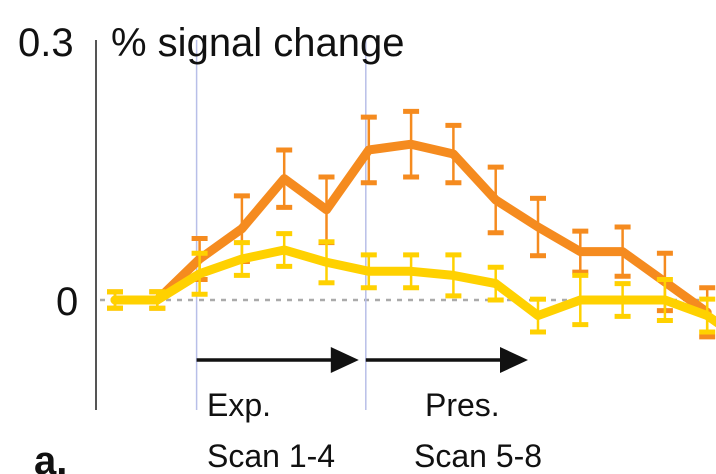 This screenshot has width=716, height=474. What do you see at coordinates (462, 405) in the screenshot?
I see `phase-label-pres-top: Pres.` at bounding box center [462, 405].